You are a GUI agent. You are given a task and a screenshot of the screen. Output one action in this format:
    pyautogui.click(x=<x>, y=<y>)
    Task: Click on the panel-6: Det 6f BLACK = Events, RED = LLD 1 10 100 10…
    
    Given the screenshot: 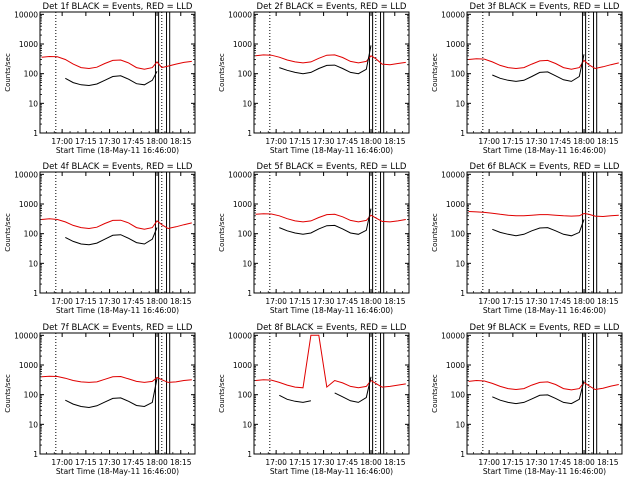 What is the action you would take?
    pyautogui.click(x=527, y=238)
    